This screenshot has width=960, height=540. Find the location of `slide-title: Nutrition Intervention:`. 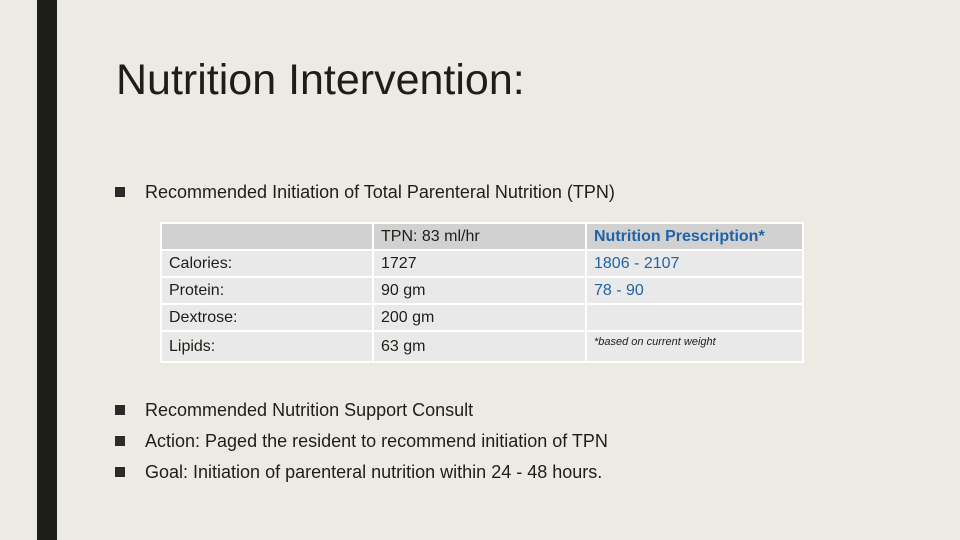

slide-title: Nutrition Intervention: is located at coordinates (320, 80).